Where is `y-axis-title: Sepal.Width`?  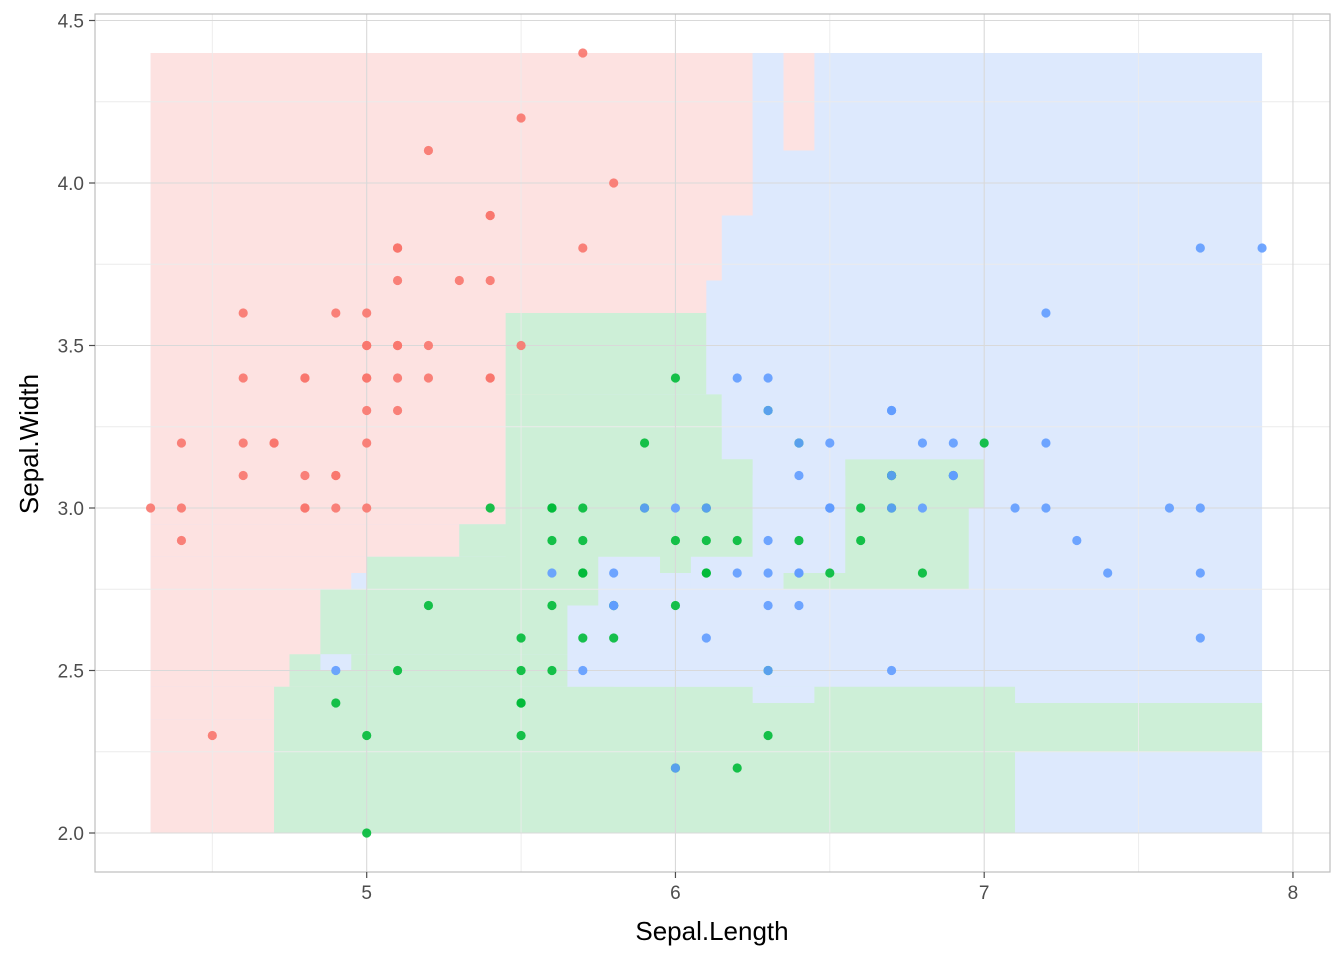
y-axis-title: Sepal.Width is located at coordinates (29, 444).